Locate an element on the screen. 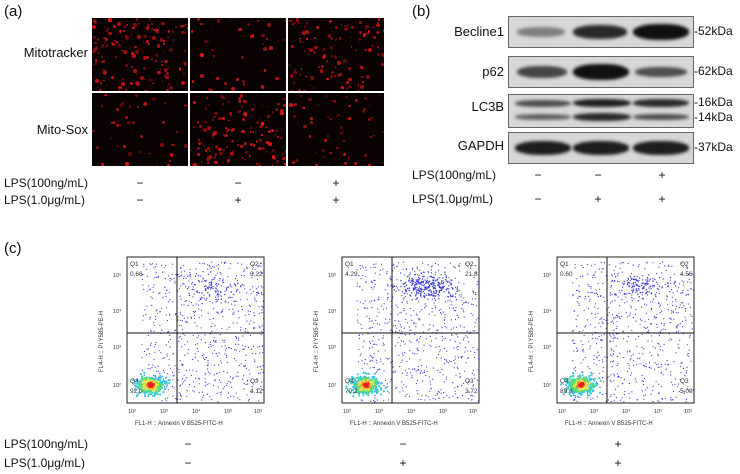 Image resolution: width=740 pixels, height=474 pixels. band is located at coordinates (543, 103).